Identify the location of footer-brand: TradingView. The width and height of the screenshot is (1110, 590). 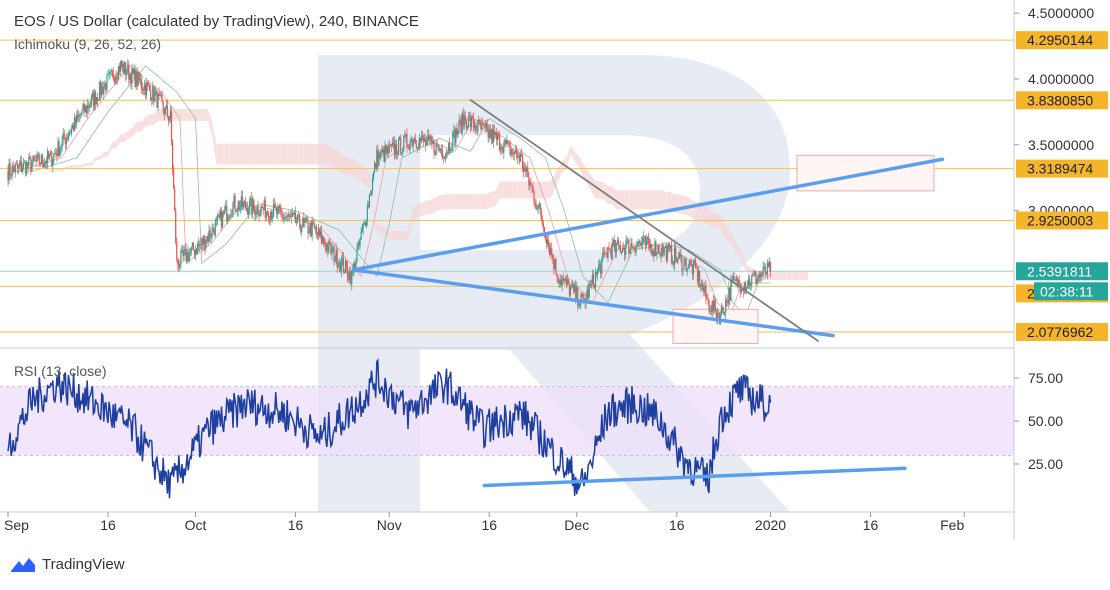
(67, 564).